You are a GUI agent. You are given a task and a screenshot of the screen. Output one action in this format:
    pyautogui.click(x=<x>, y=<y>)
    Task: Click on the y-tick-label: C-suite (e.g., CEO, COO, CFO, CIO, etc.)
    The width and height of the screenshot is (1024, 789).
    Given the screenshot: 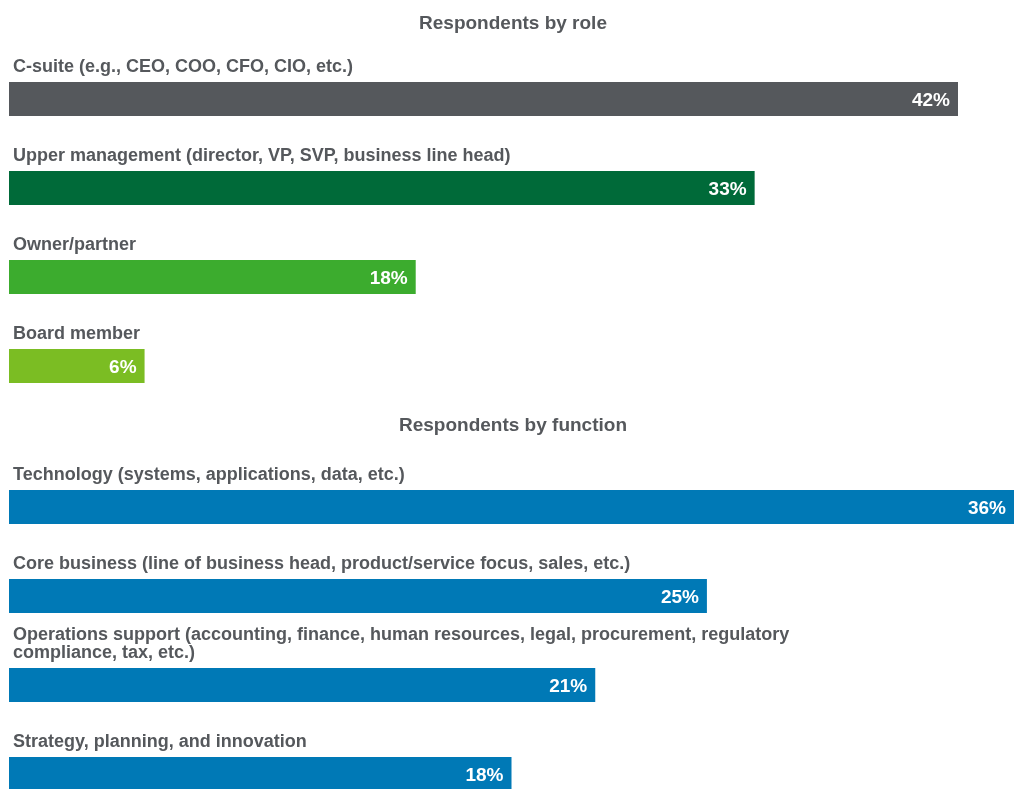 What is the action you would take?
    pyautogui.click(x=183, y=66)
    